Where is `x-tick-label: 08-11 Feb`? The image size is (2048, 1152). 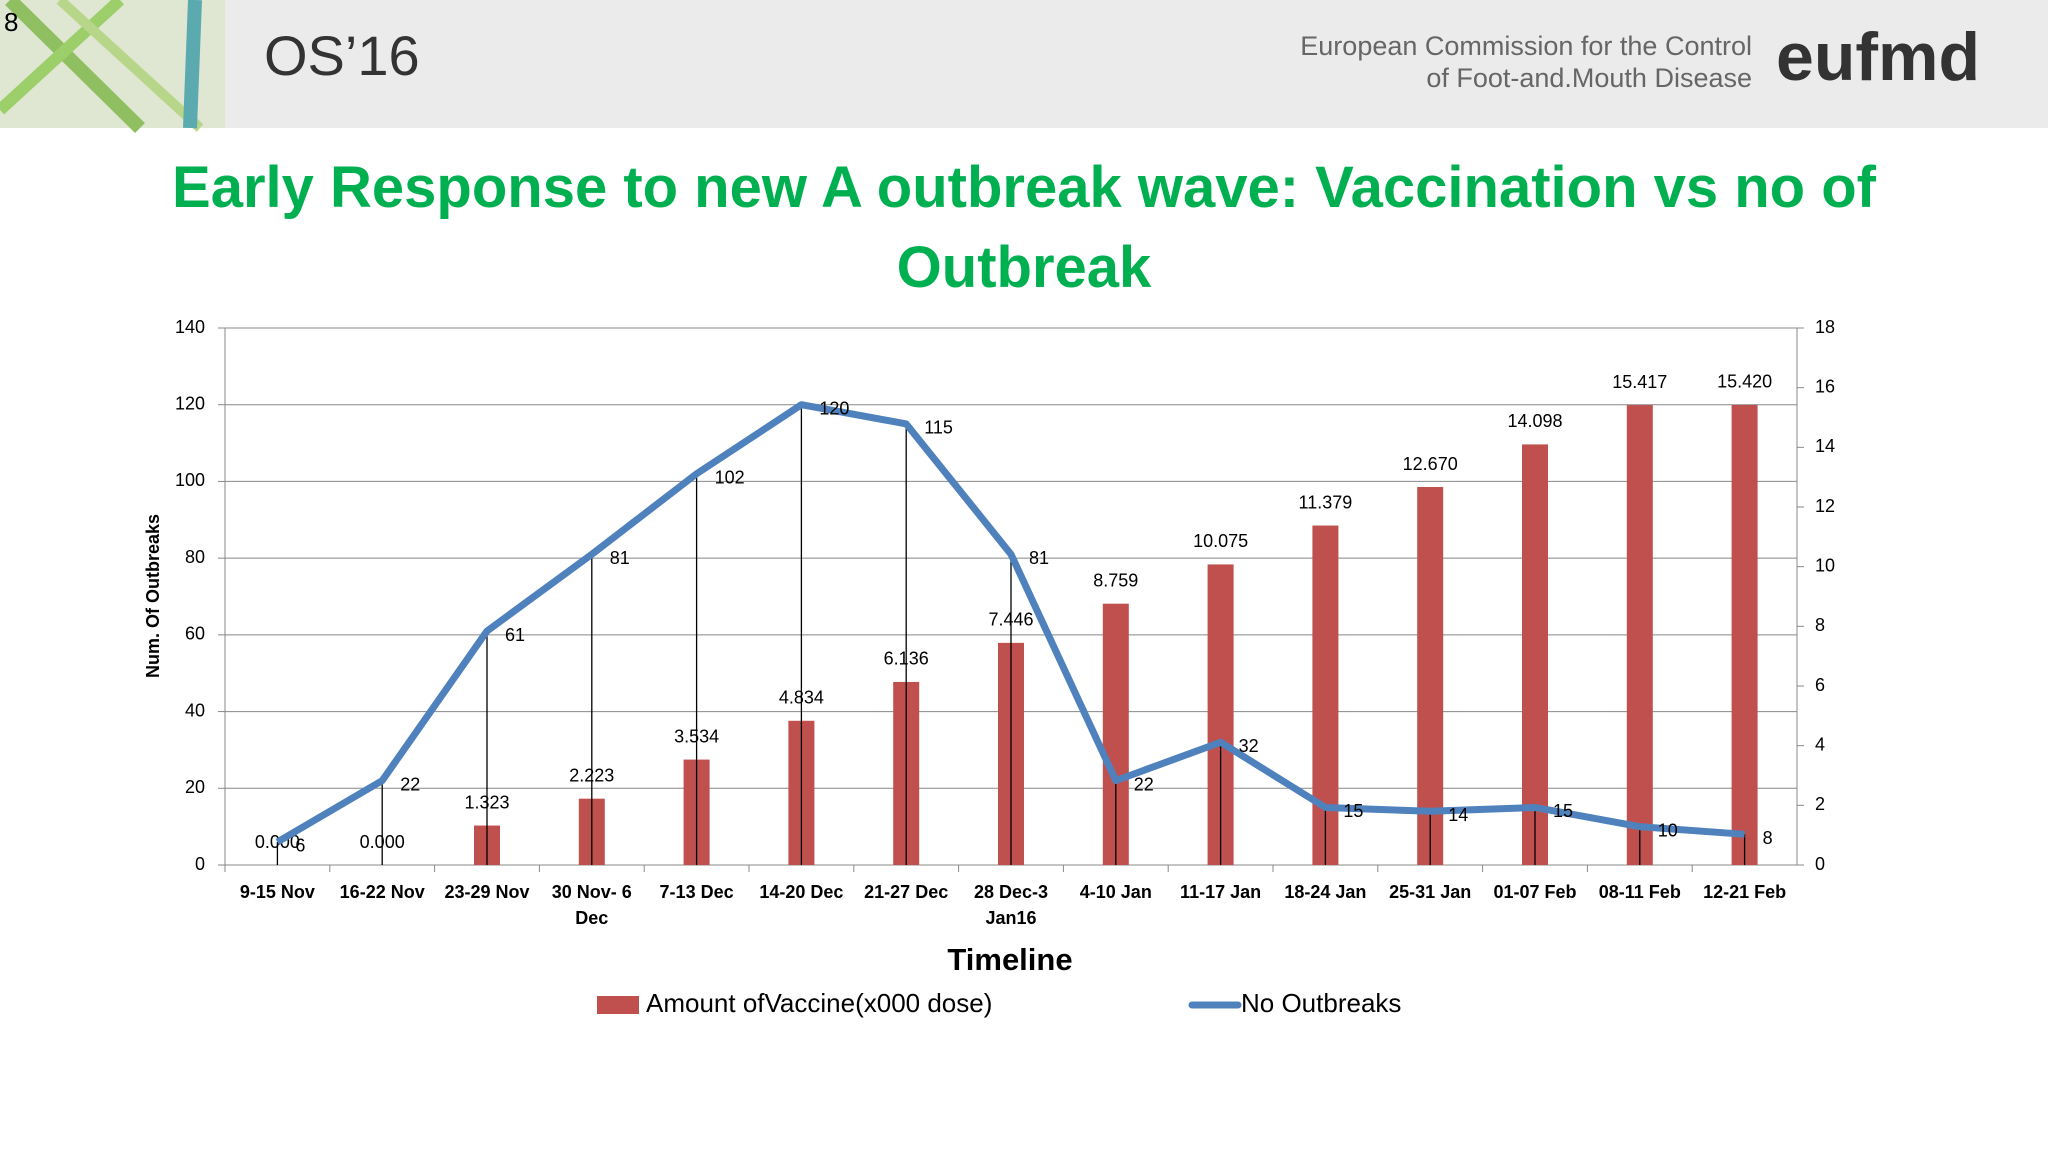 x-tick-label: 08-11 Feb is located at coordinates (1639, 892).